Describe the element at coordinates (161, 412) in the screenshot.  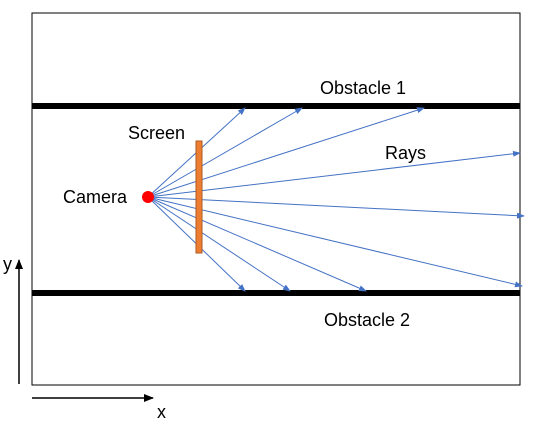
I see `x-axis-label: x` at that location.